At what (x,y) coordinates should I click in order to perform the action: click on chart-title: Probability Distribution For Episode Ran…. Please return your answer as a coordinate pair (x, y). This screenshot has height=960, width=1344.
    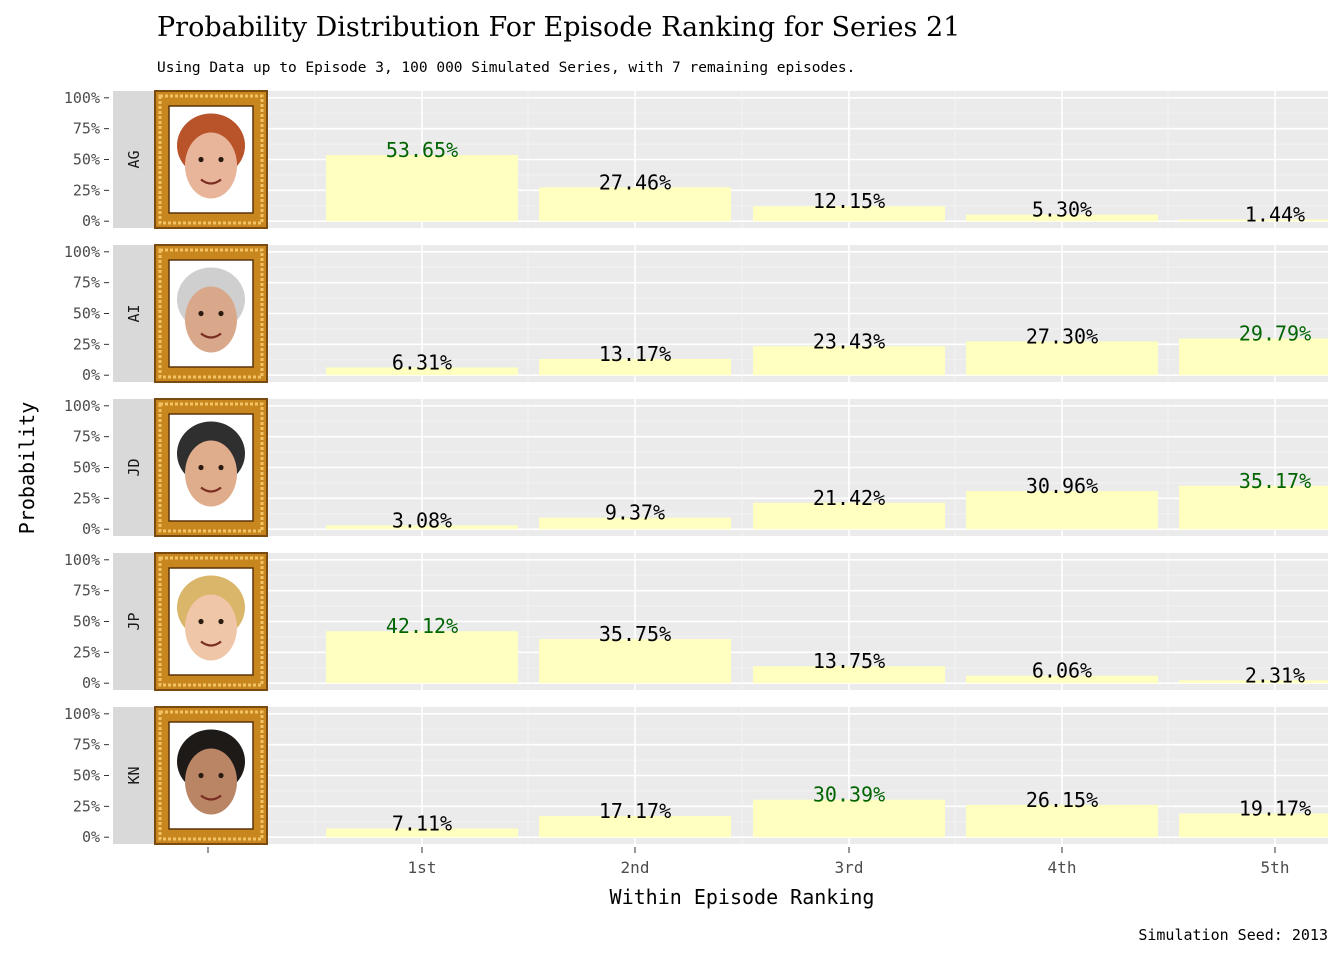
    Looking at the image, I should click on (558, 27).